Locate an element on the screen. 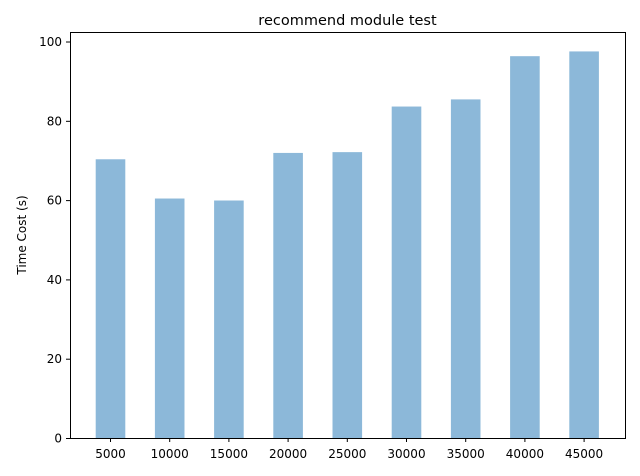 The height and width of the screenshot is (476, 640). y-tick-label-60: 60 is located at coordinates (54, 201).